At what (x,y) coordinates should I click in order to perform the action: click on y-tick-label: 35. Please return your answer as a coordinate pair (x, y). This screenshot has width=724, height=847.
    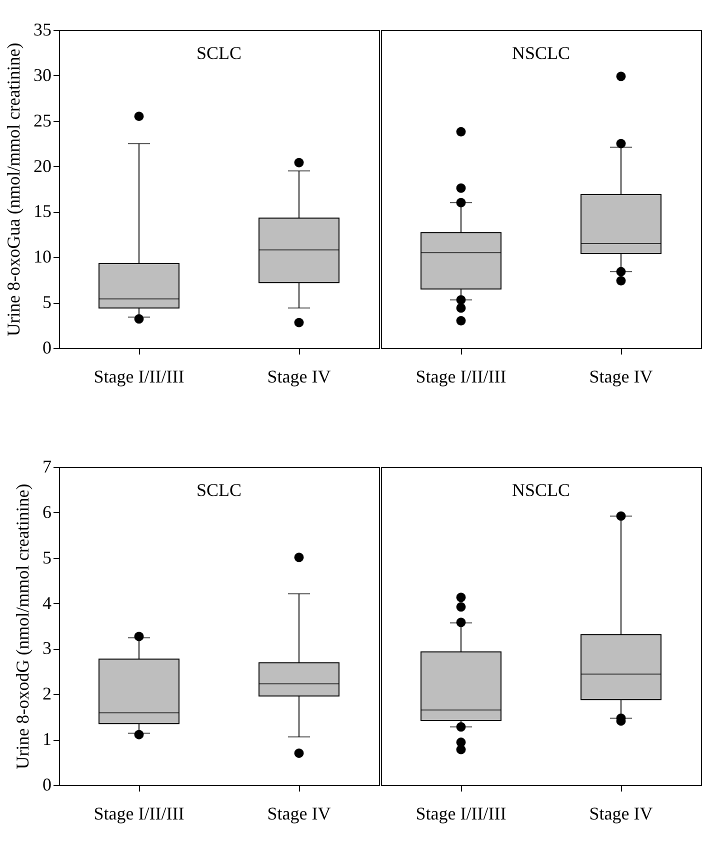
    Looking at the image, I should click on (43, 30).